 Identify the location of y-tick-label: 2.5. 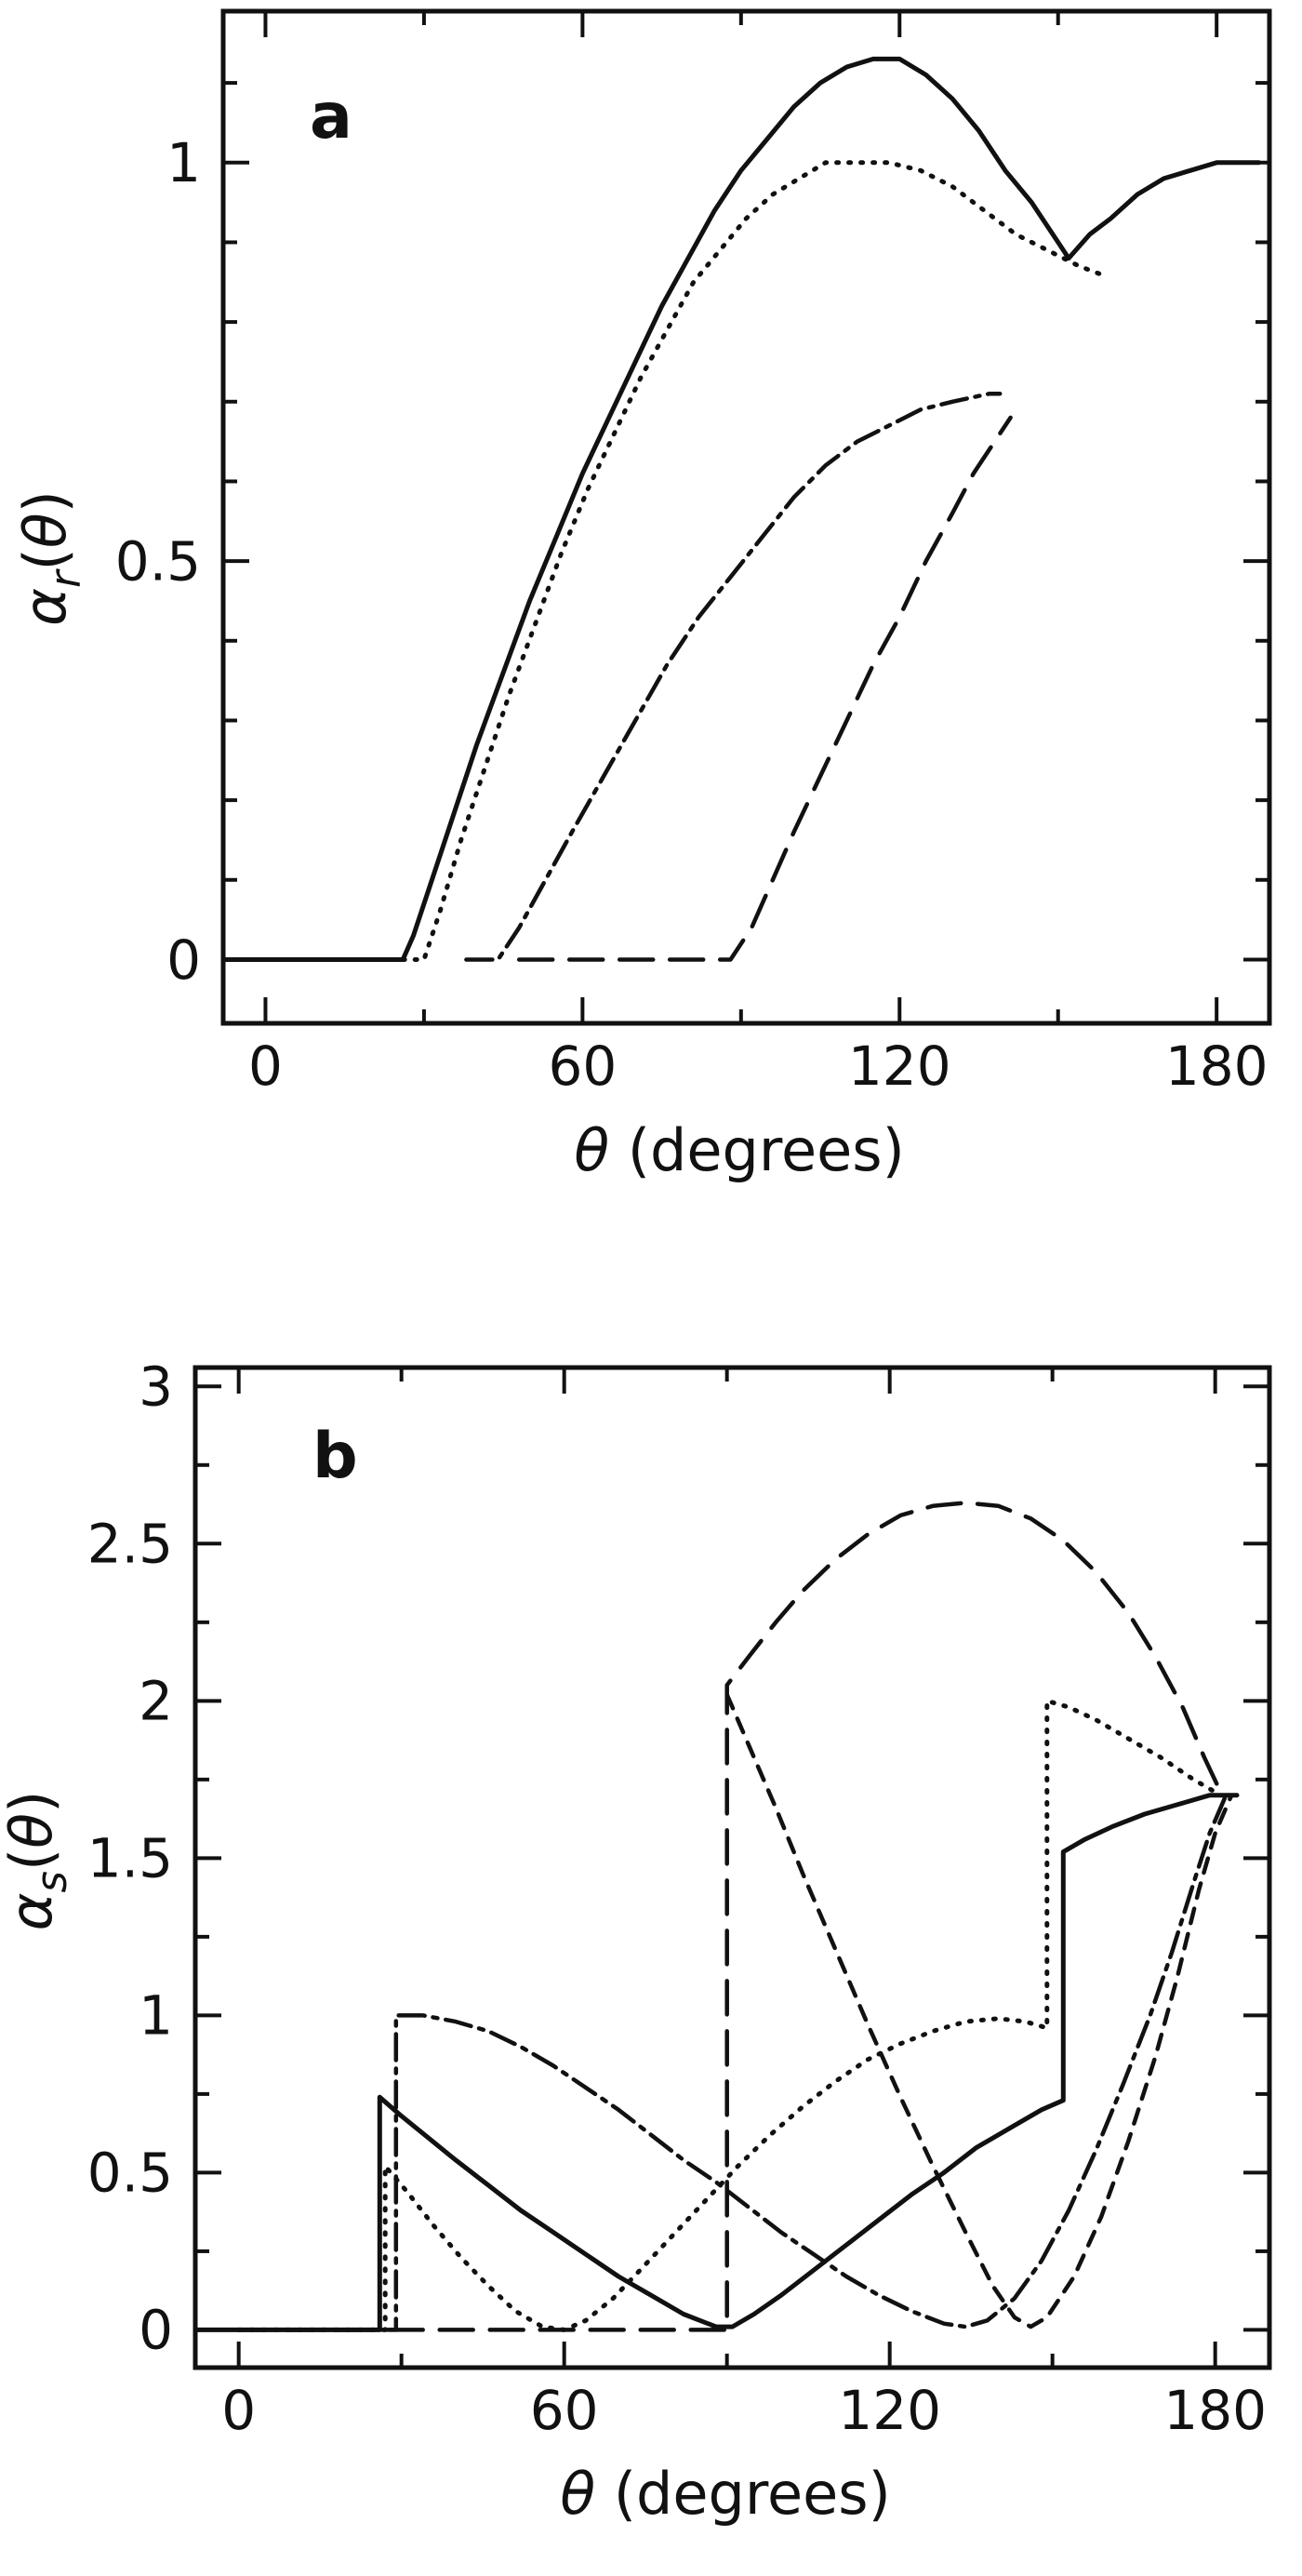
(130, 1544).